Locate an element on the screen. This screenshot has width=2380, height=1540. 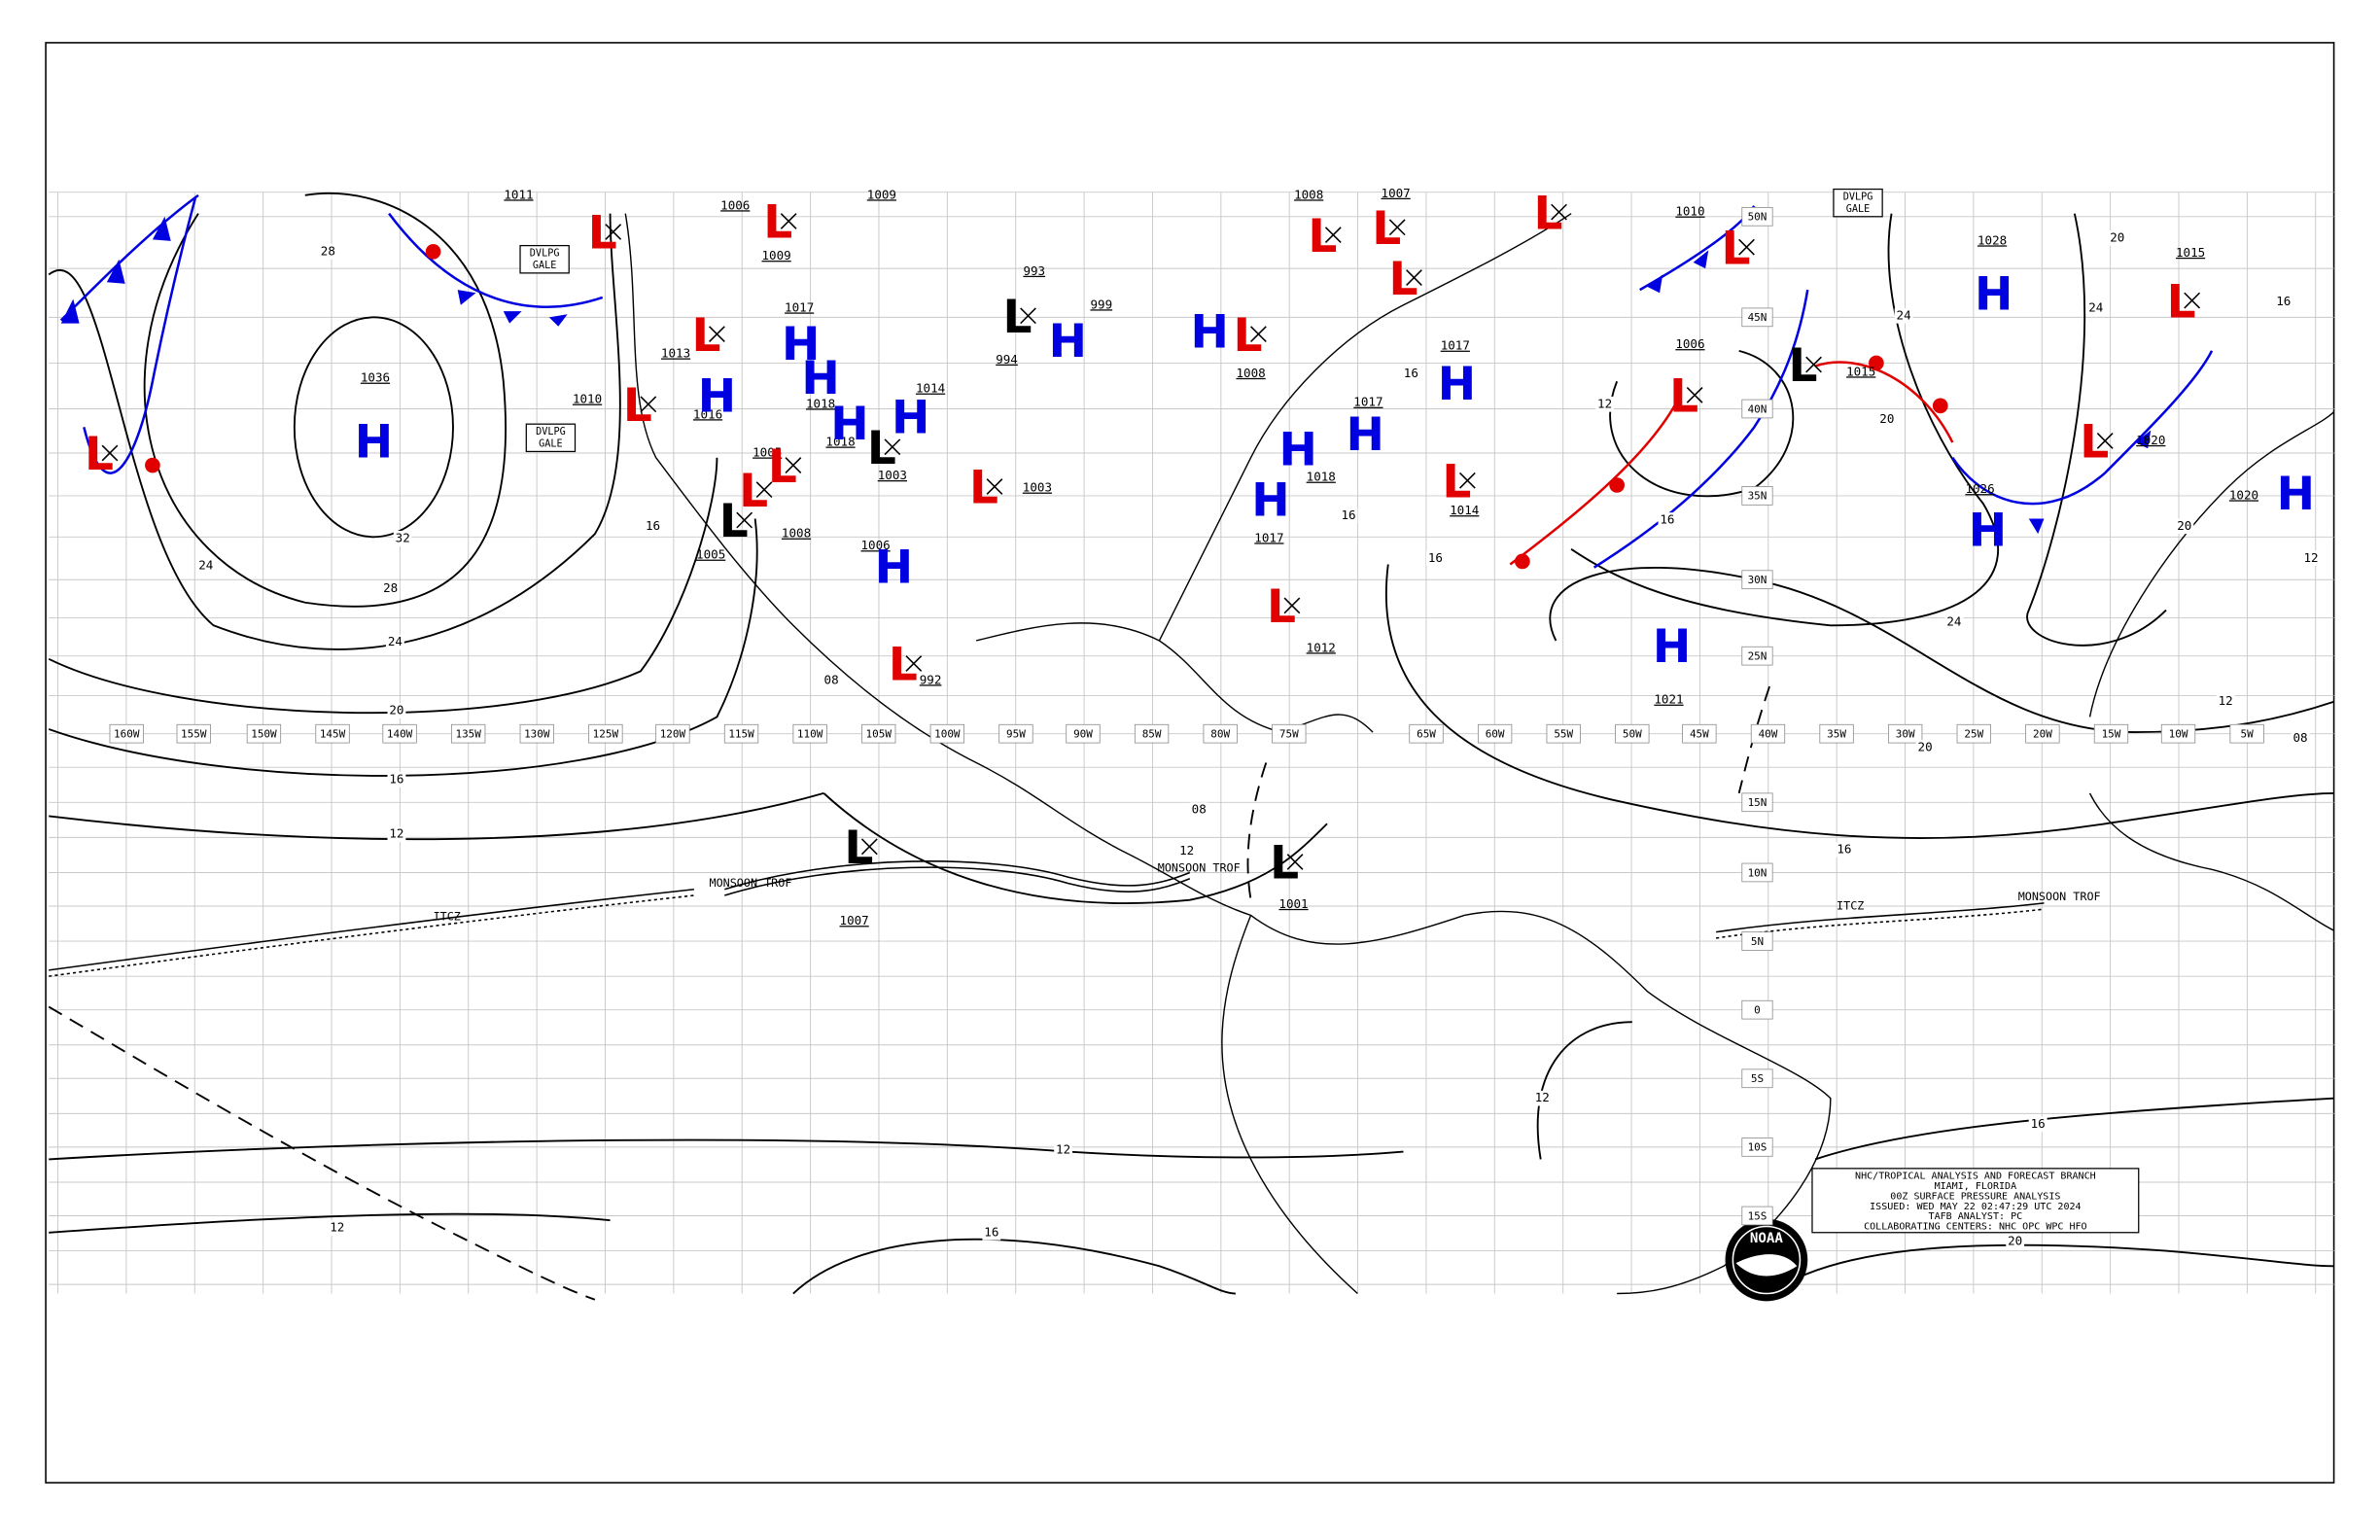
gale-box is located at coordinates (551, 438).